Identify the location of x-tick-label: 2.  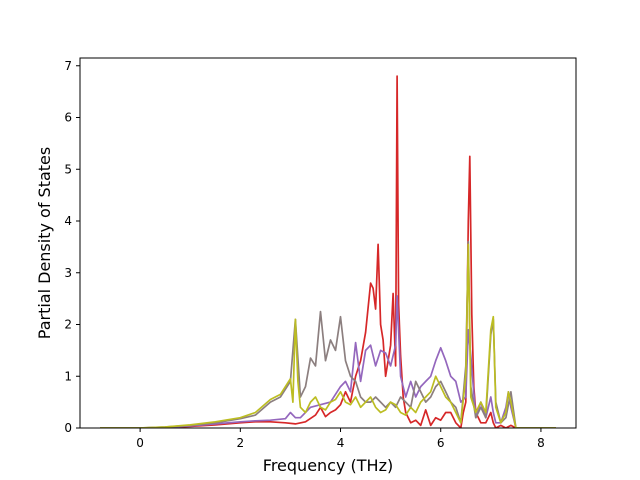
(241, 443).